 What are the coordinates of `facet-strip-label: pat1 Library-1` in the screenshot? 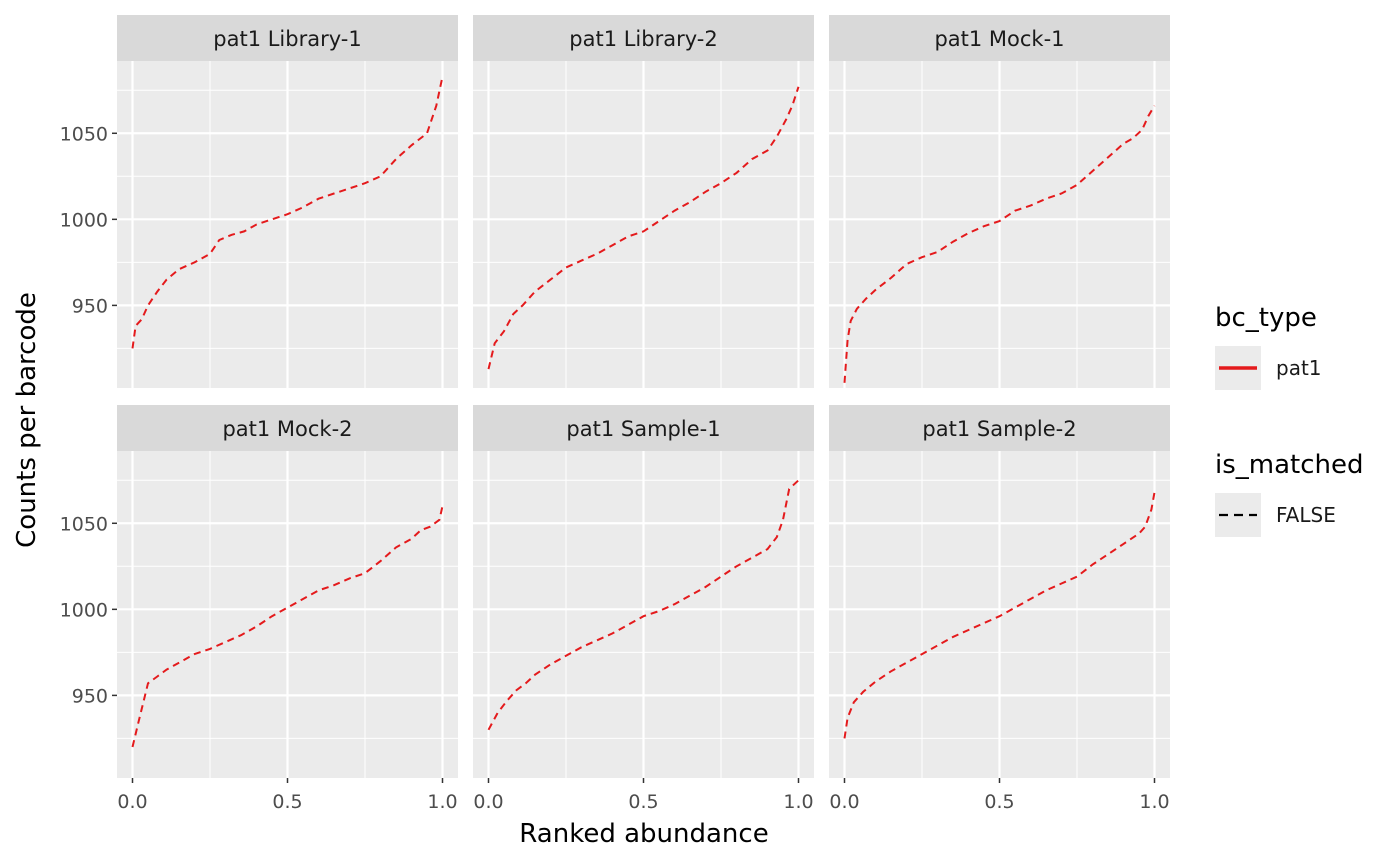 It's located at (287, 39).